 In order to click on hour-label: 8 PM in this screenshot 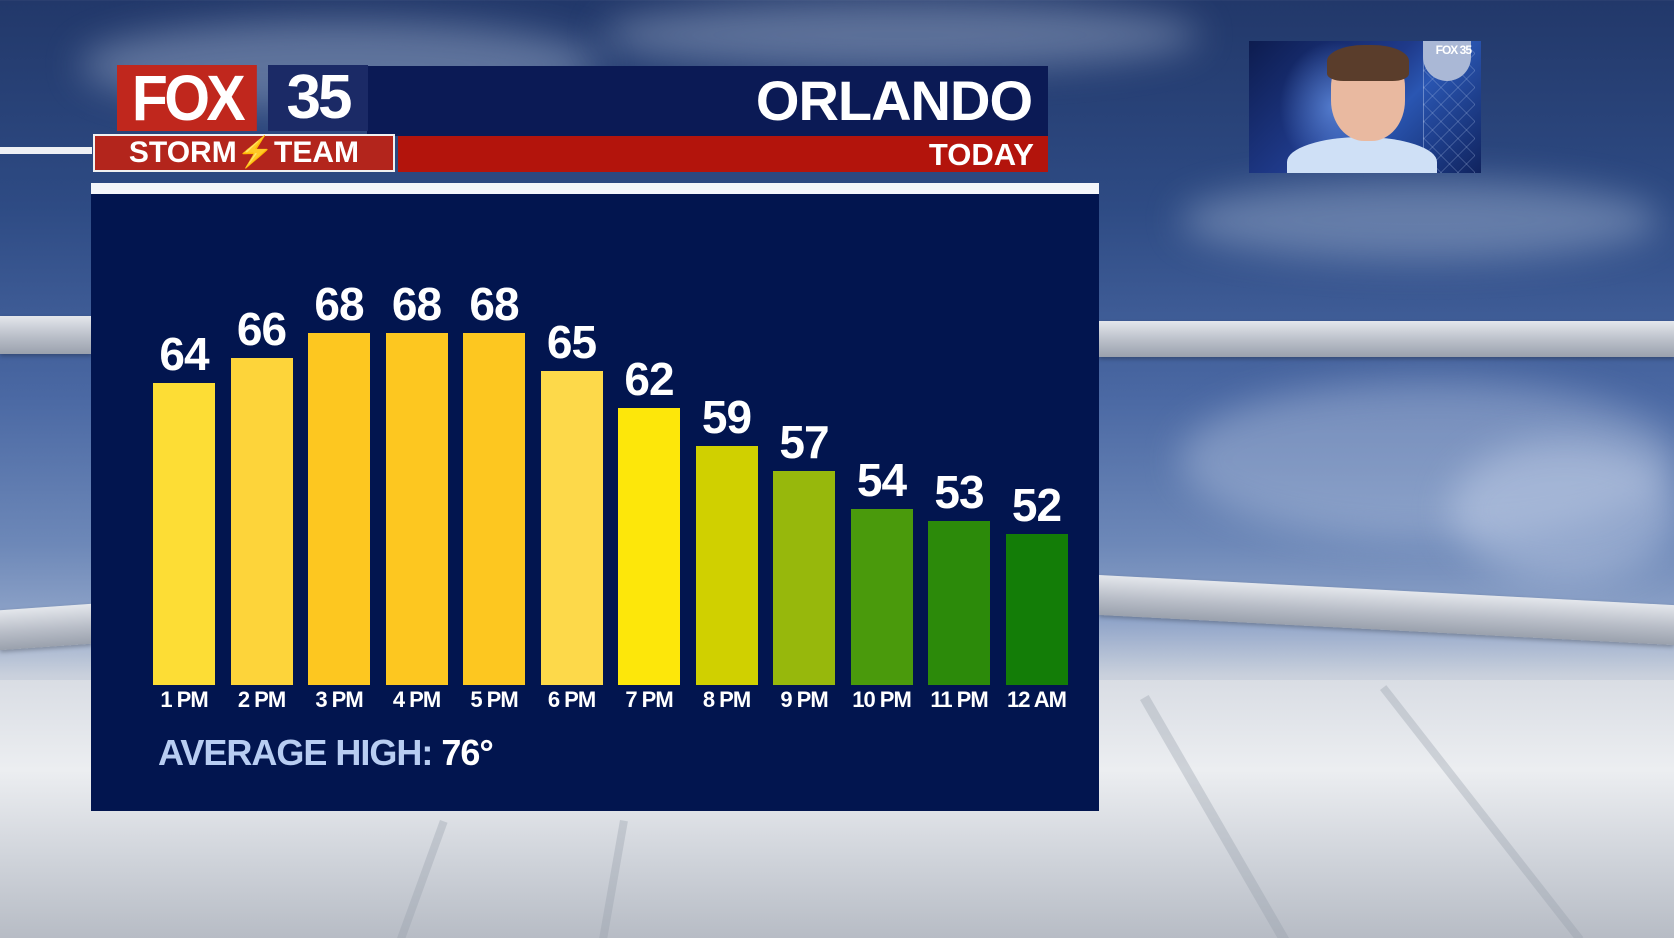, I will do `click(726, 699)`.